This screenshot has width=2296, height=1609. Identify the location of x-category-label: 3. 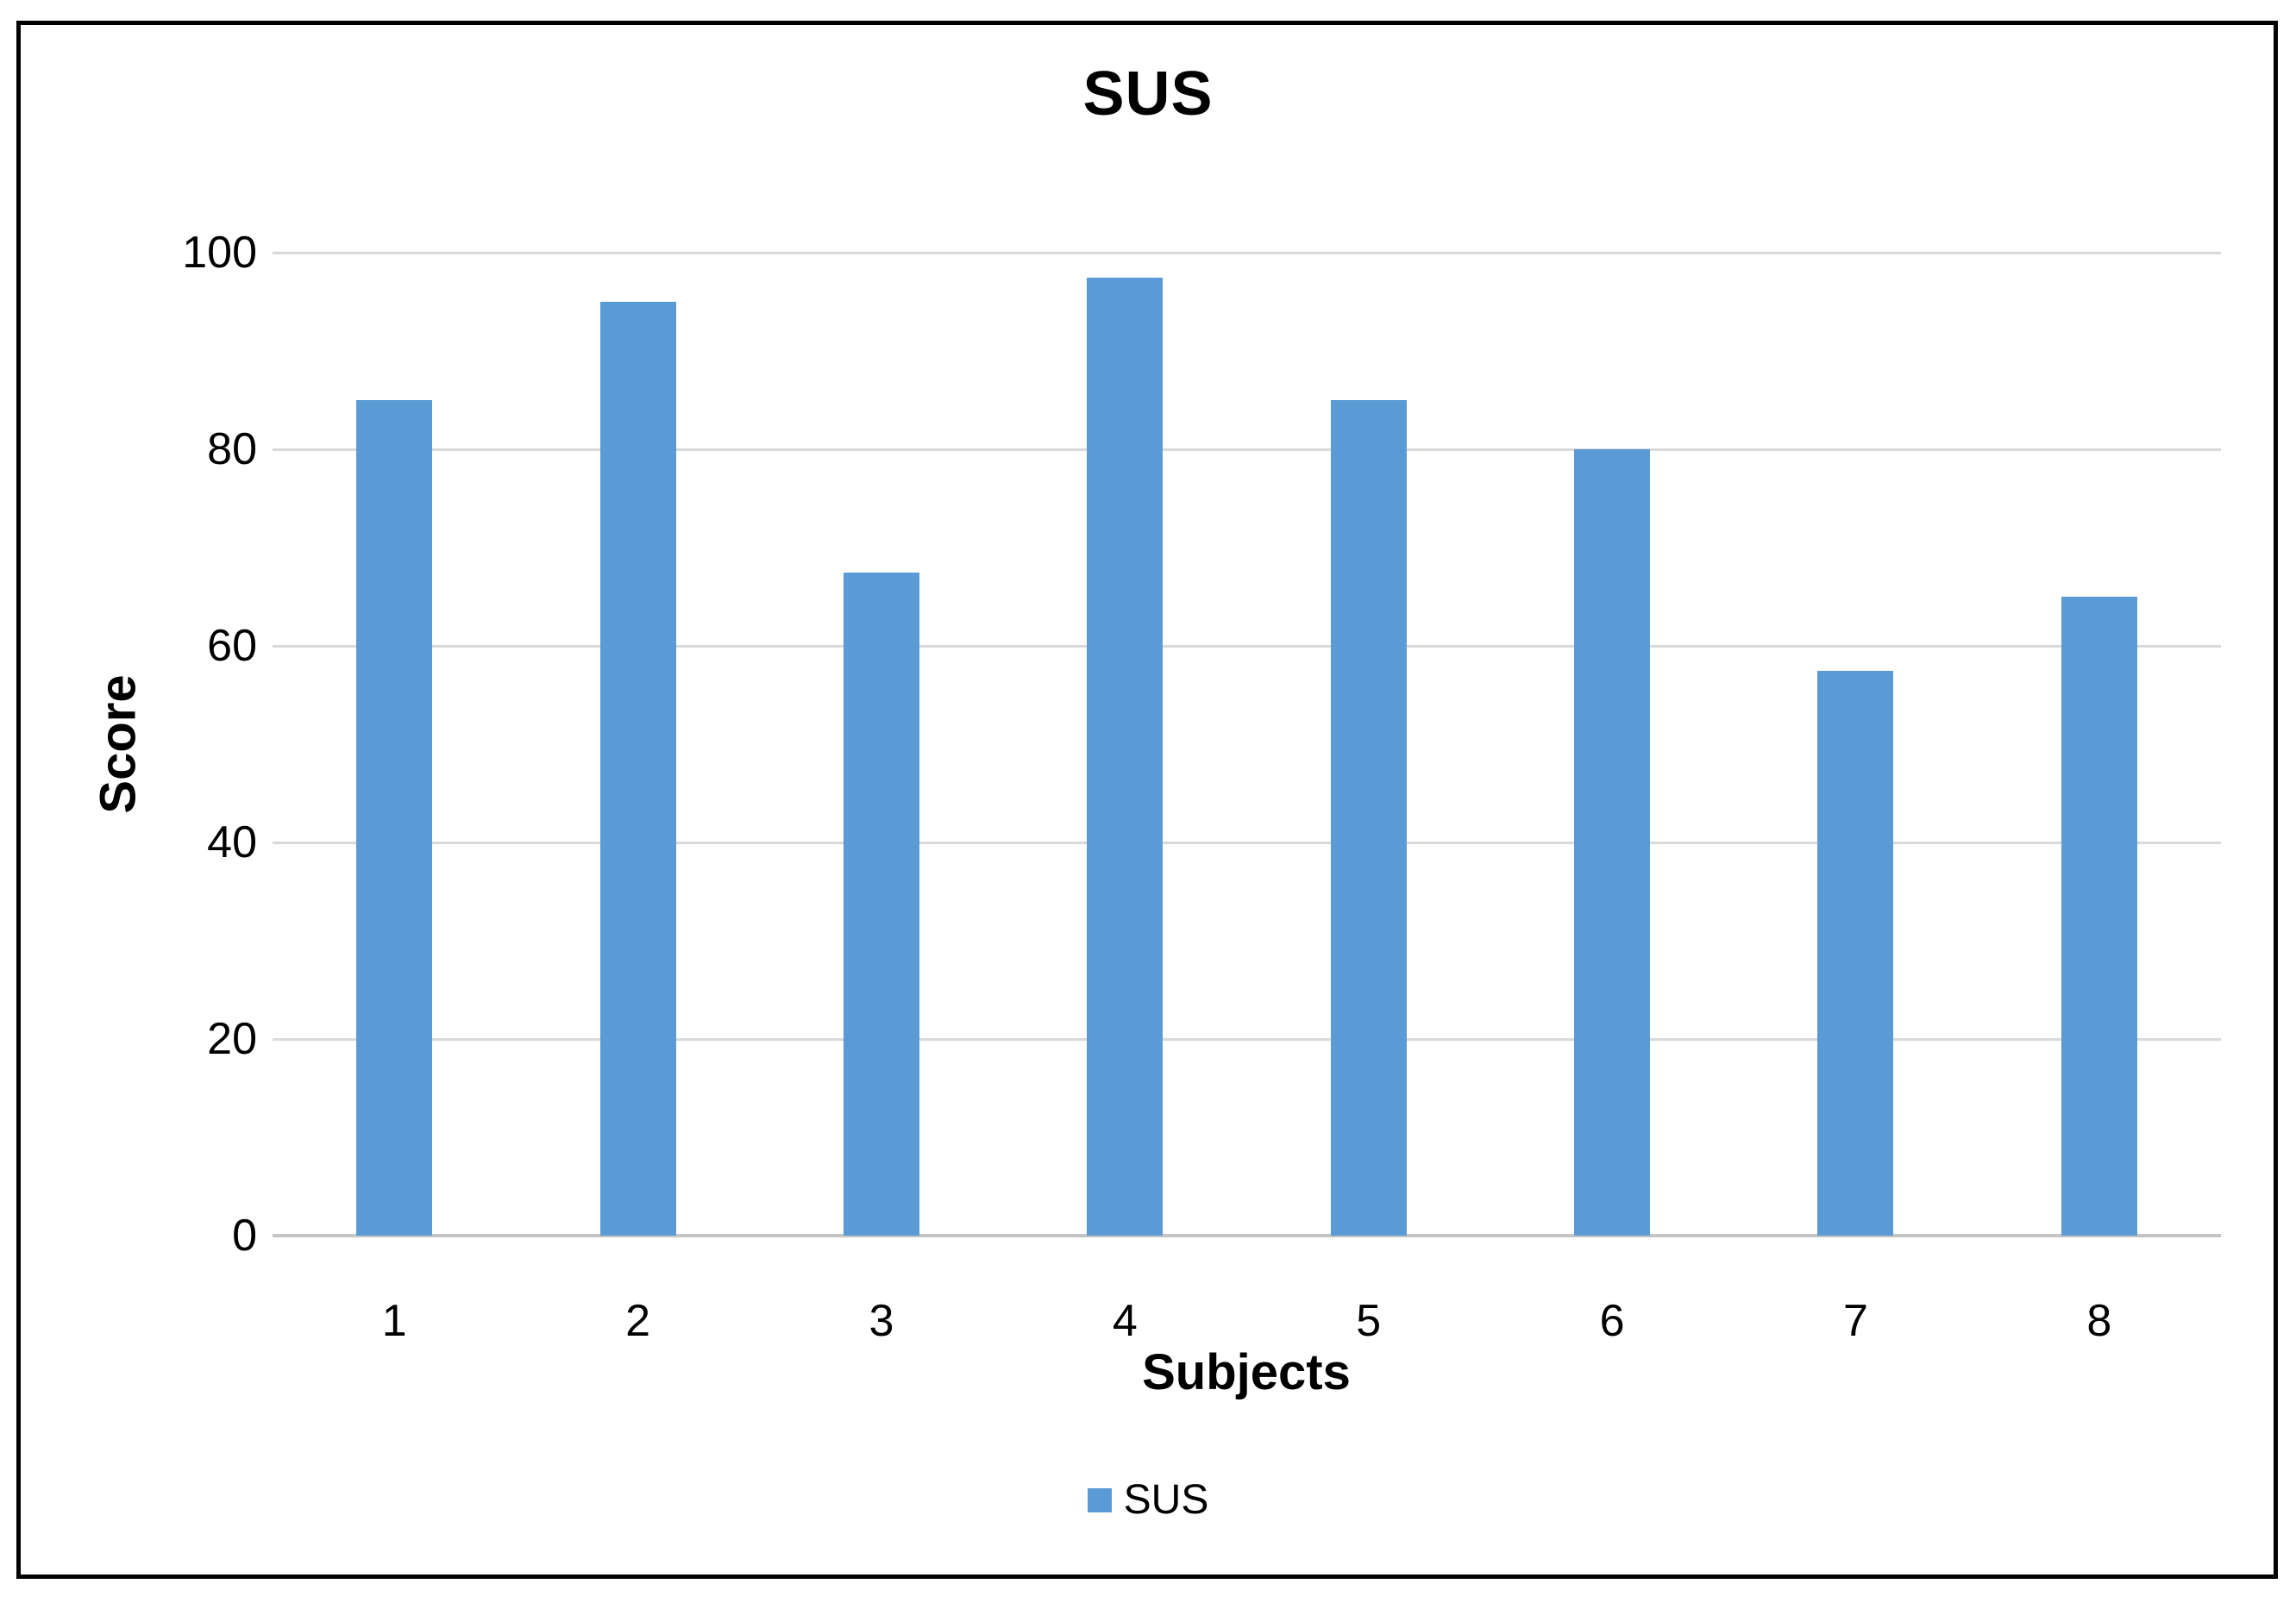
(882, 1321).